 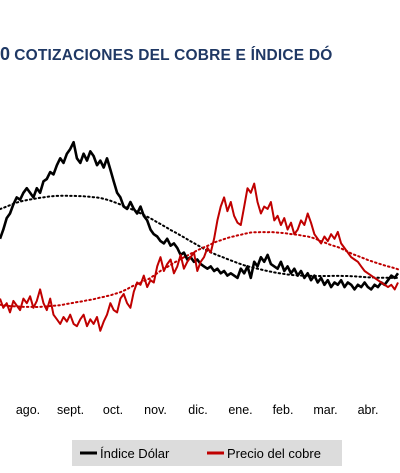 What do you see at coordinates (70, 410) in the screenshot?
I see `x-tick-label: sept.` at bounding box center [70, 410].